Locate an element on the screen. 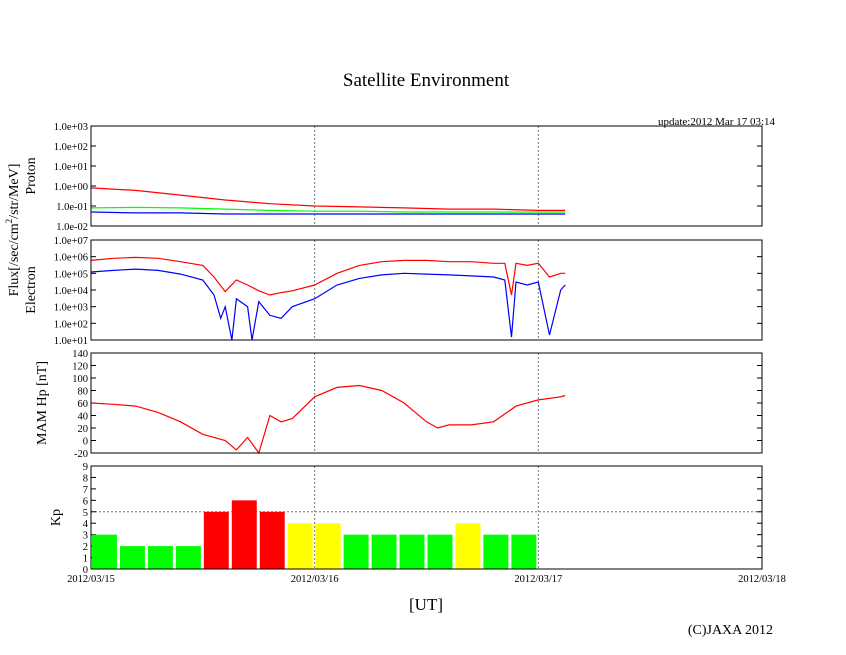  x-tick-label: 2012/03/15 is located at coordinates (91, 579).